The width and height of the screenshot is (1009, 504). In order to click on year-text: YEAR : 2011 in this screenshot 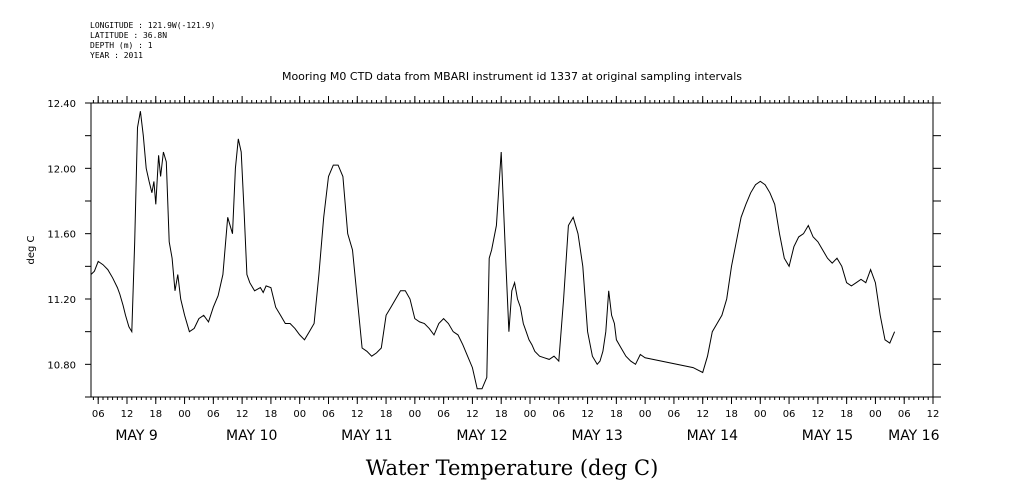, I will do `click(116, 55)`.